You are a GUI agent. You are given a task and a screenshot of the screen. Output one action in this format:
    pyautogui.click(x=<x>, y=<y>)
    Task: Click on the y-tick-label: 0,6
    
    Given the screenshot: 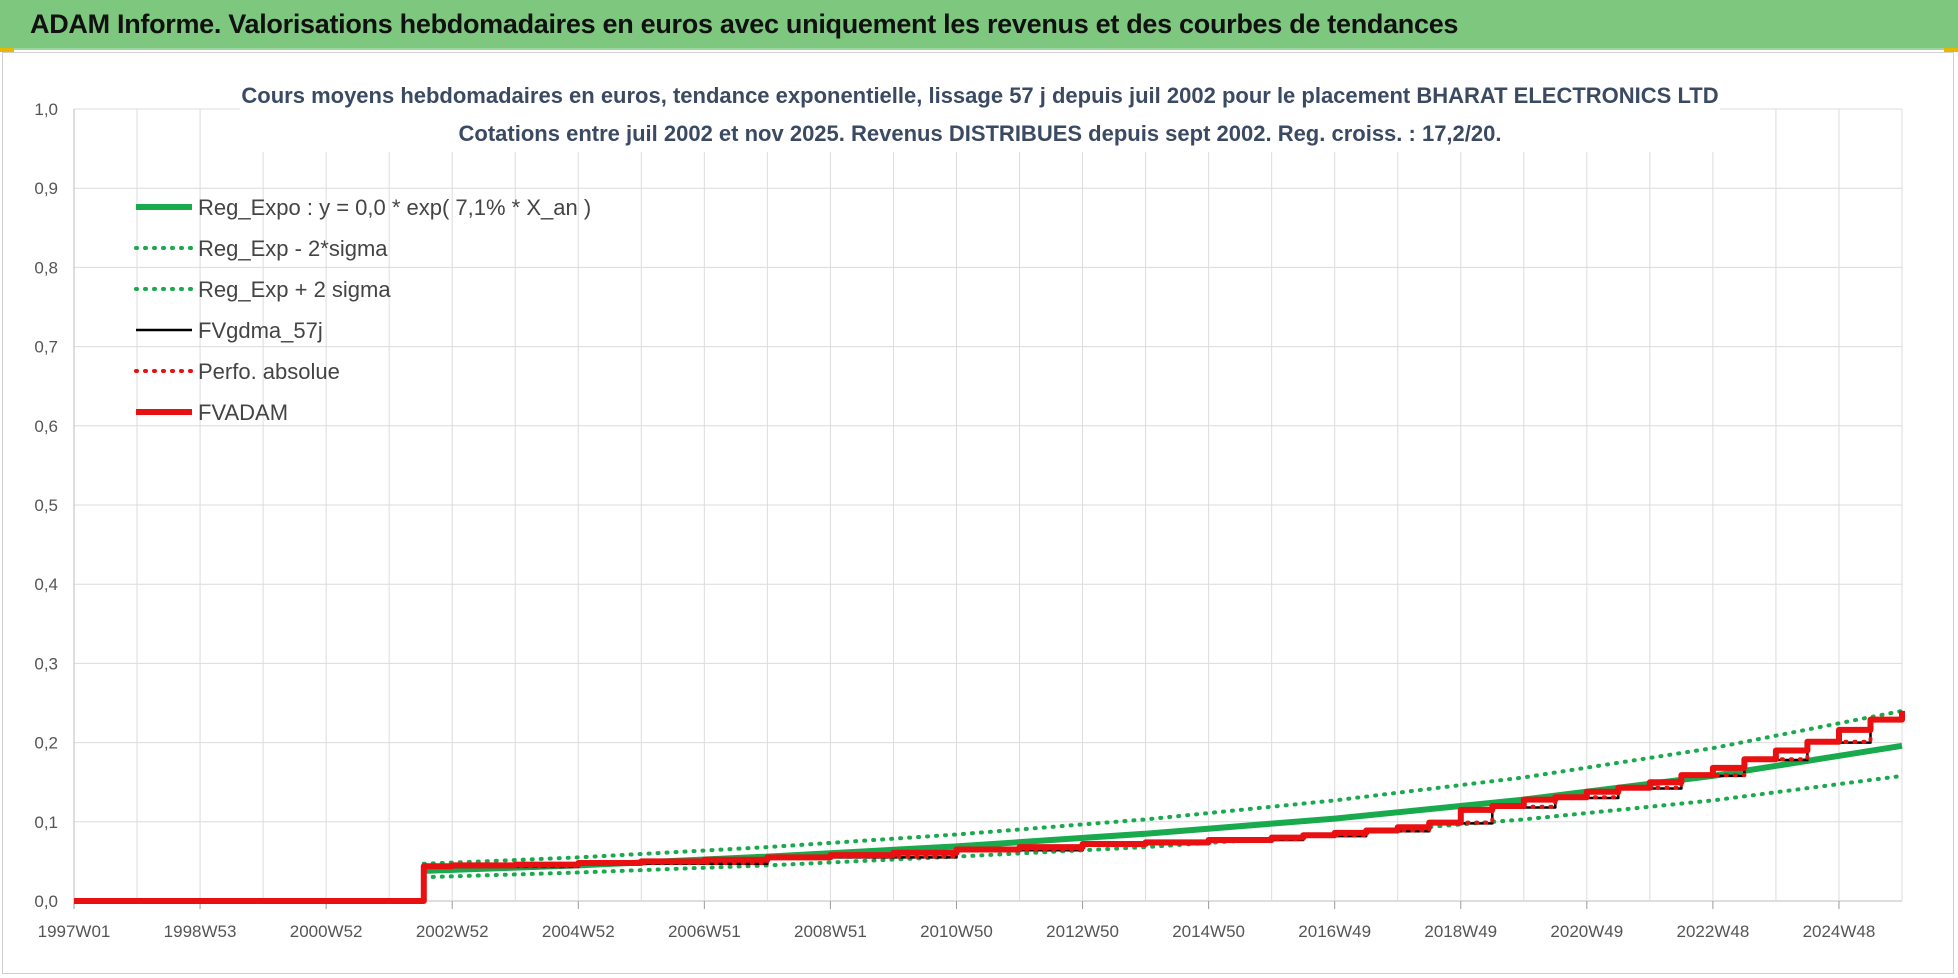 What is the action you would take?
    pyautogui.click(x=46, y=426)
    